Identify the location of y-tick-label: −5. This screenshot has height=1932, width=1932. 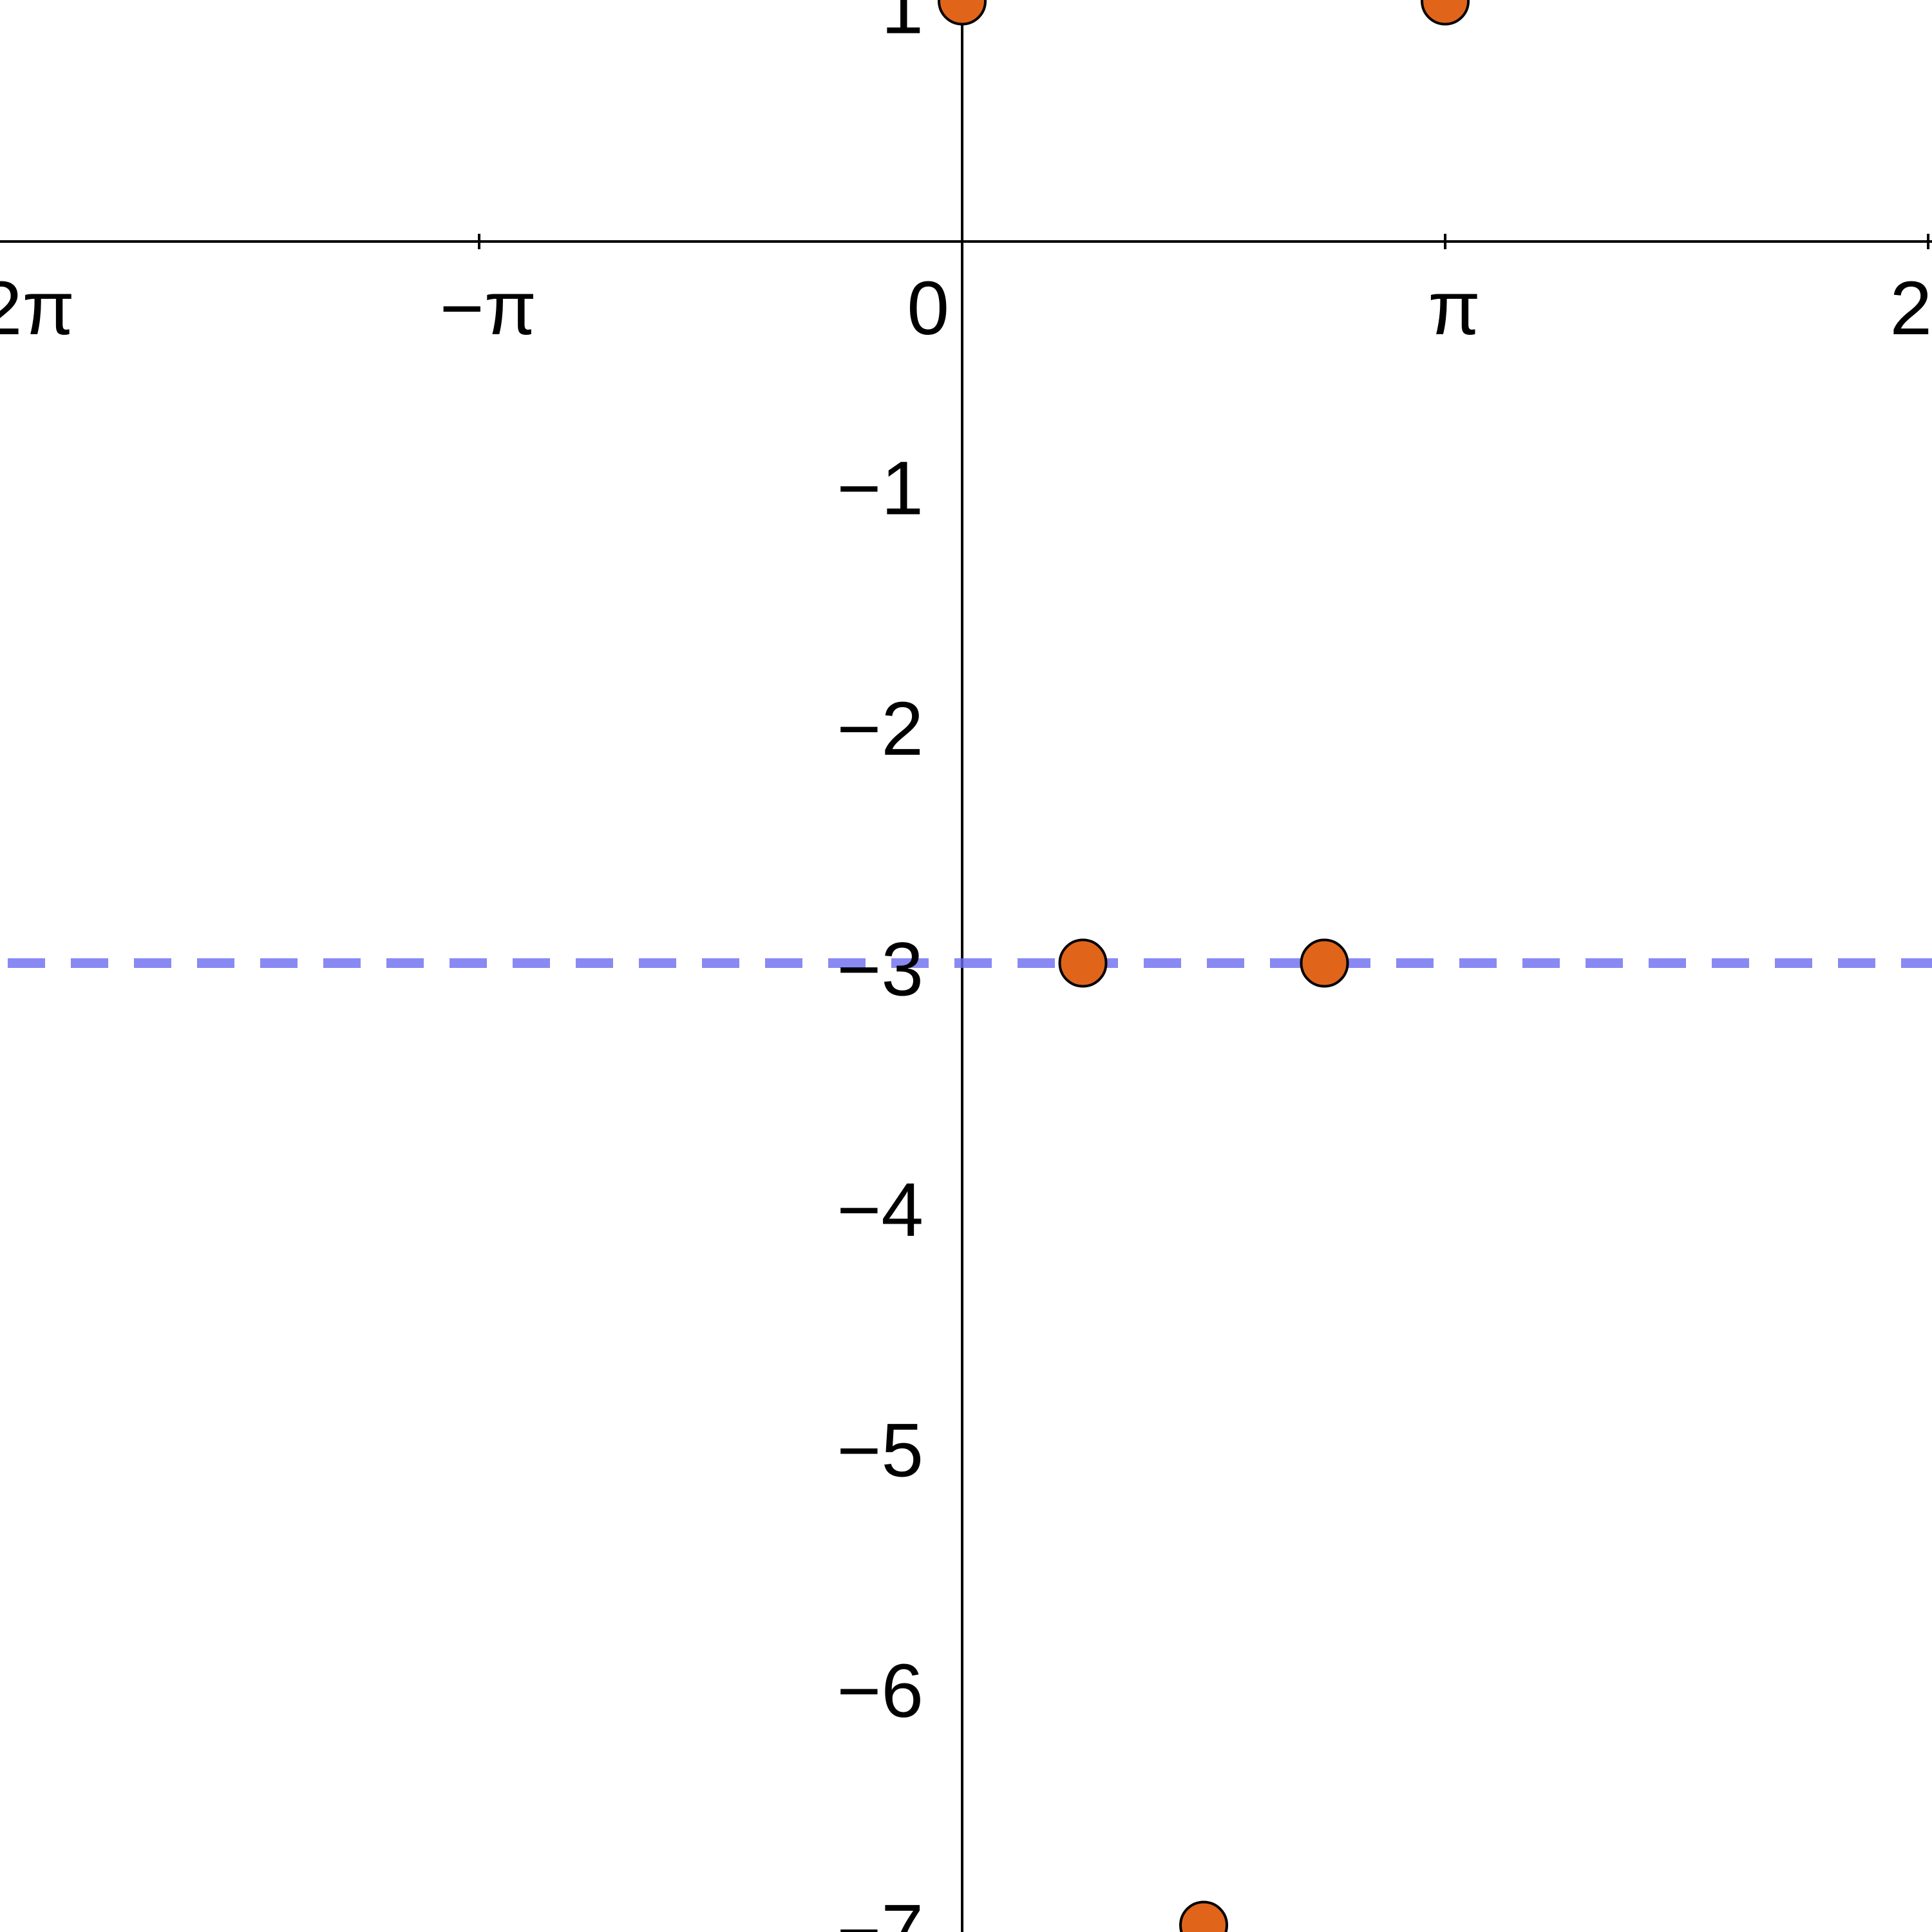
(880, 1450).